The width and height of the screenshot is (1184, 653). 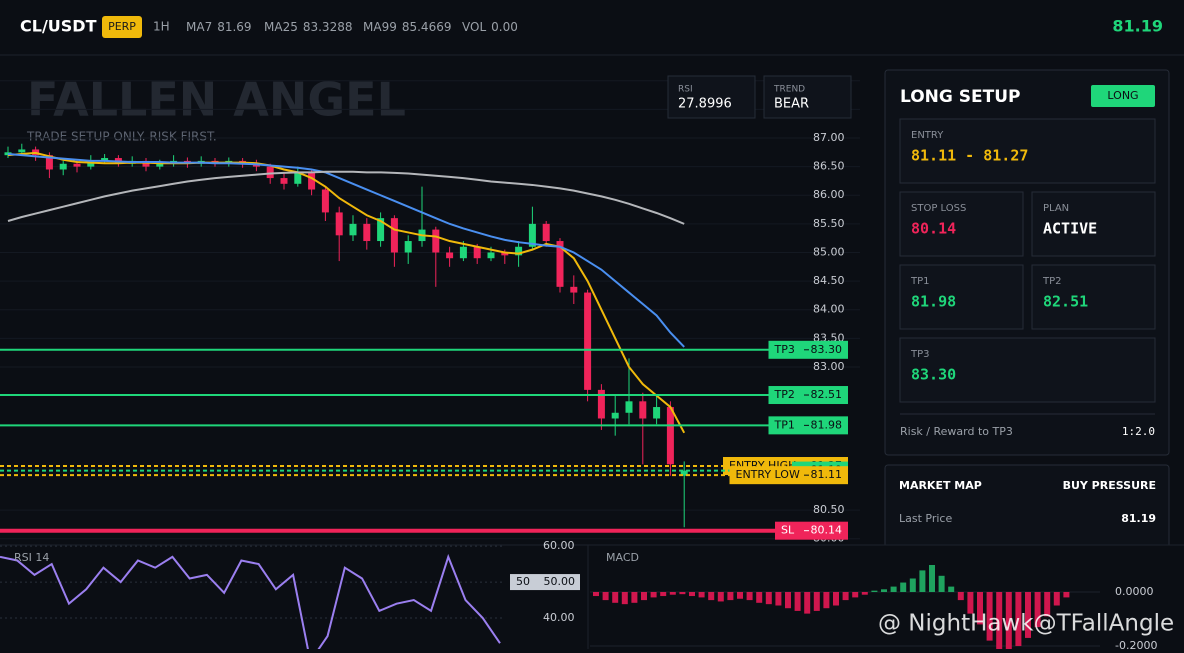 I want to click on overlay-watermark: @ NightHawk@TFallAngle, so click(x=1026, y=624).